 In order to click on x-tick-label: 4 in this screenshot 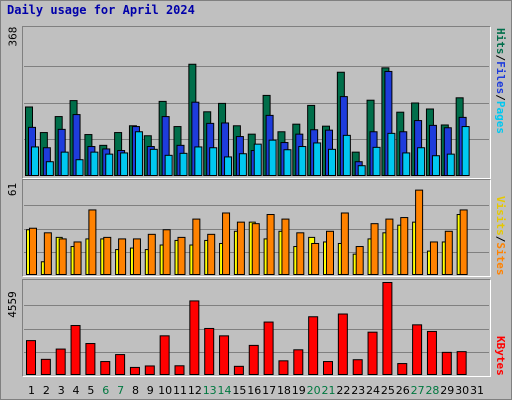, I will do `click(76, 390)`.